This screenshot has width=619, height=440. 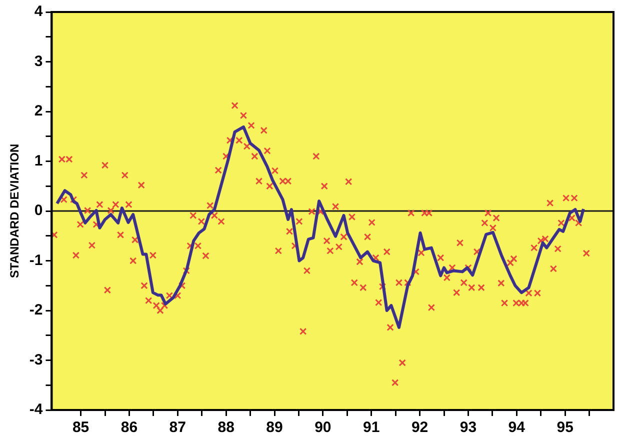 What do you see at coordinates (177, 427) in the screenshot?
I see `x-tick-label: 87` at bounding box center [177, 427].